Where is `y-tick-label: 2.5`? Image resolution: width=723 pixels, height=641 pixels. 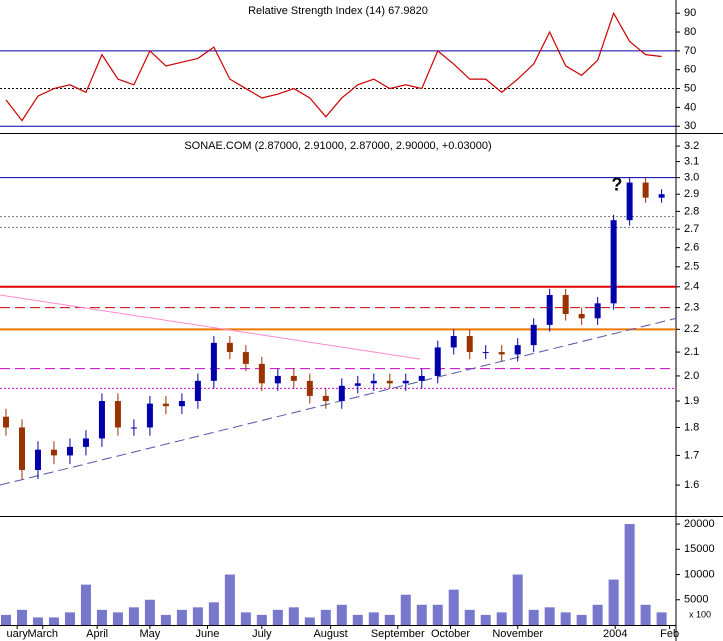
y-tick-label: 2.5 is located at coordinates (691, 267).